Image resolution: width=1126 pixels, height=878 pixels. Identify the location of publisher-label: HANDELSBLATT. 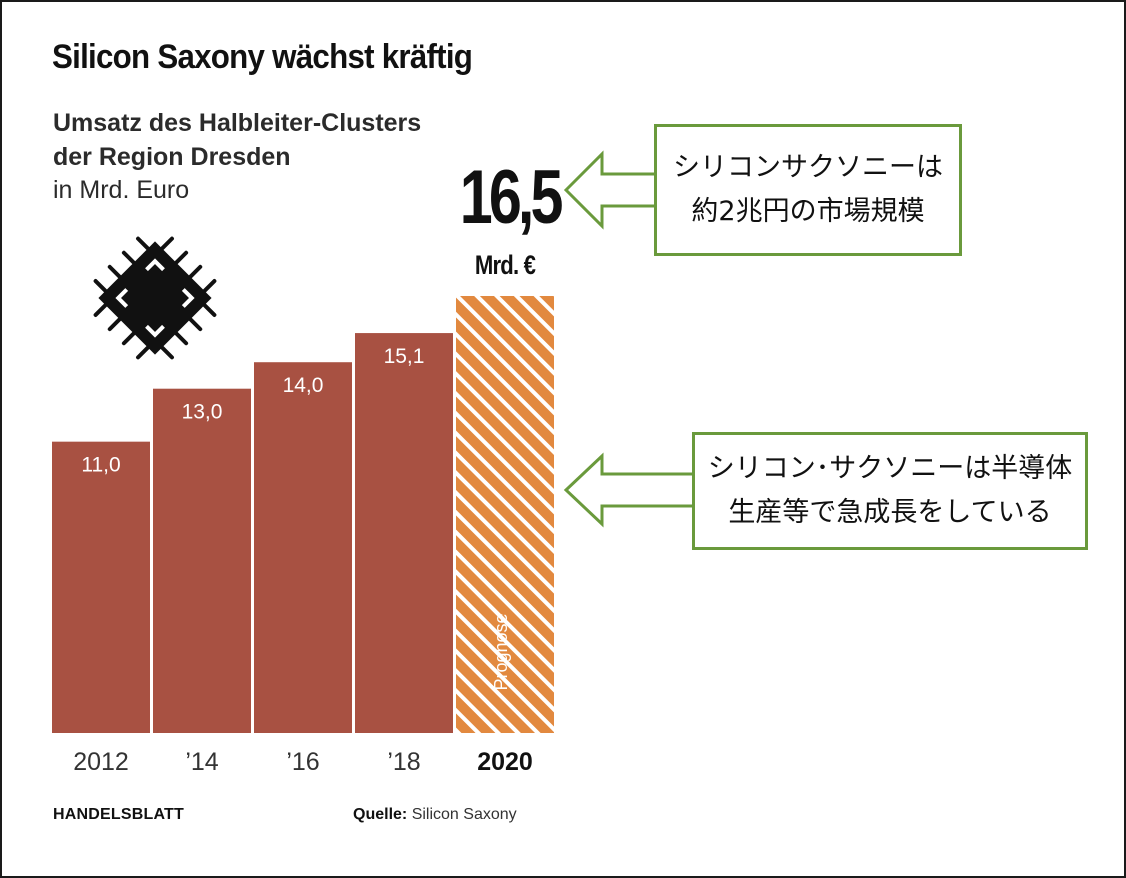
(118, 814).